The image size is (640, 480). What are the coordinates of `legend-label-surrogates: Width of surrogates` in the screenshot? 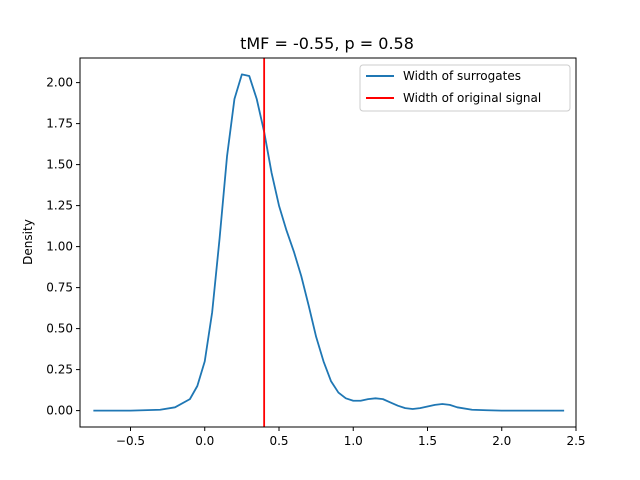 It's located at (462, 76).